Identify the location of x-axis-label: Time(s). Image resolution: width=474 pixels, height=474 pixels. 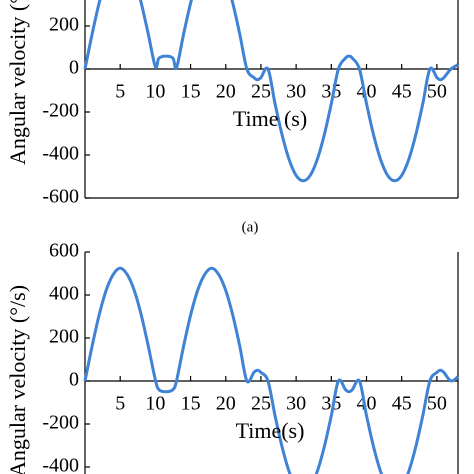
(270, 430).